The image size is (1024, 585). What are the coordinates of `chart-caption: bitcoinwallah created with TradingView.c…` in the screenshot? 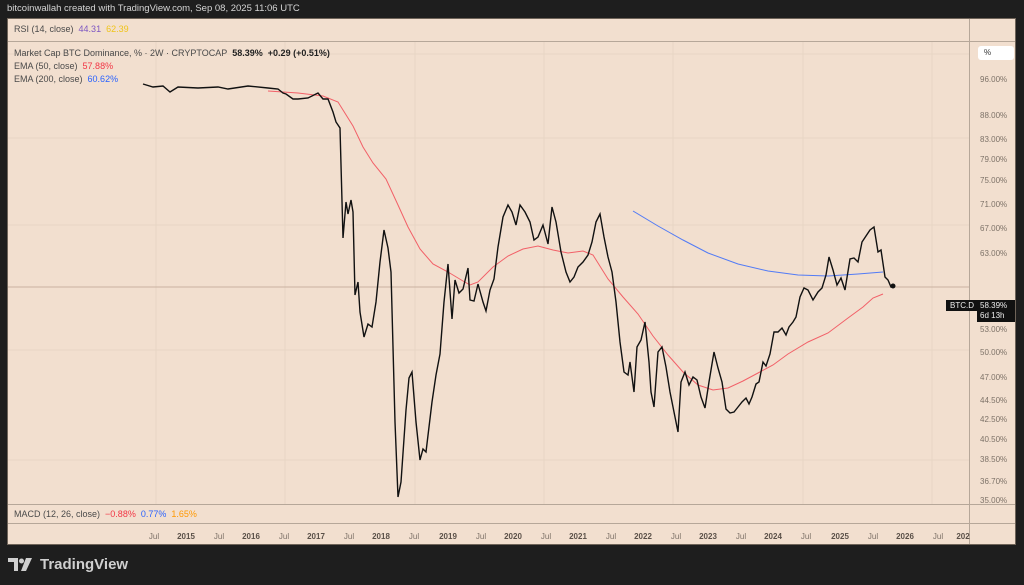 It's located at (153, 8).